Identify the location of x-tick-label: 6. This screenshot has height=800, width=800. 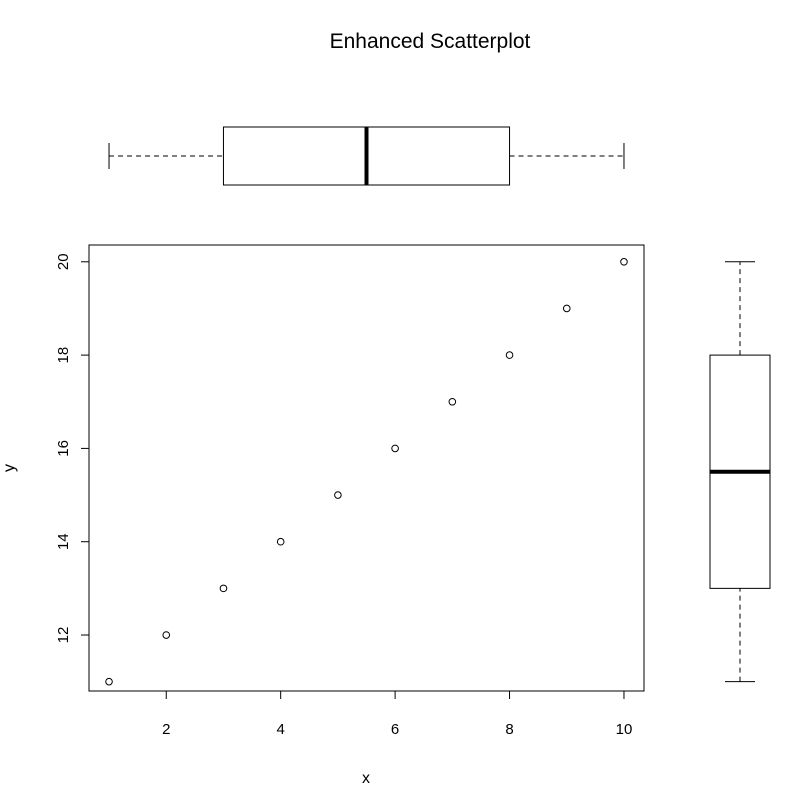
(395, 729).